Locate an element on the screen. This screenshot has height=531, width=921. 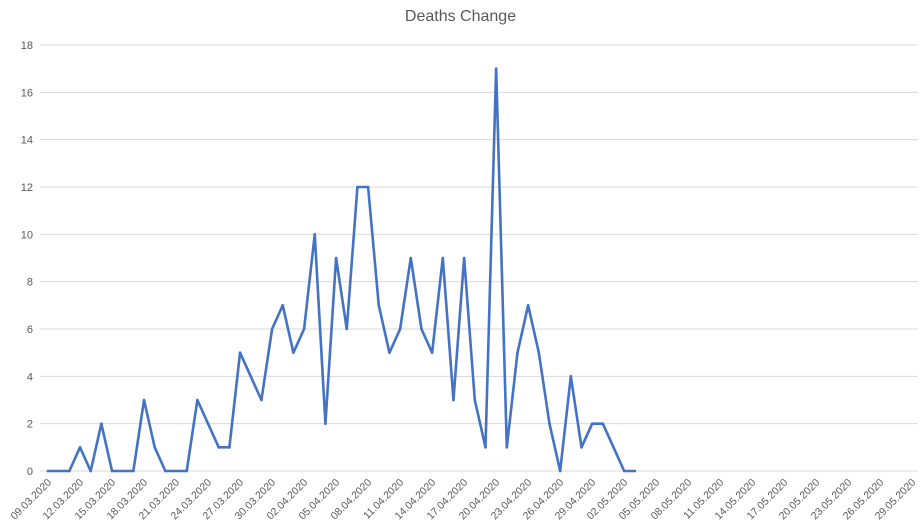
y-tick-label: 16 is located at coordinates (27, 93).